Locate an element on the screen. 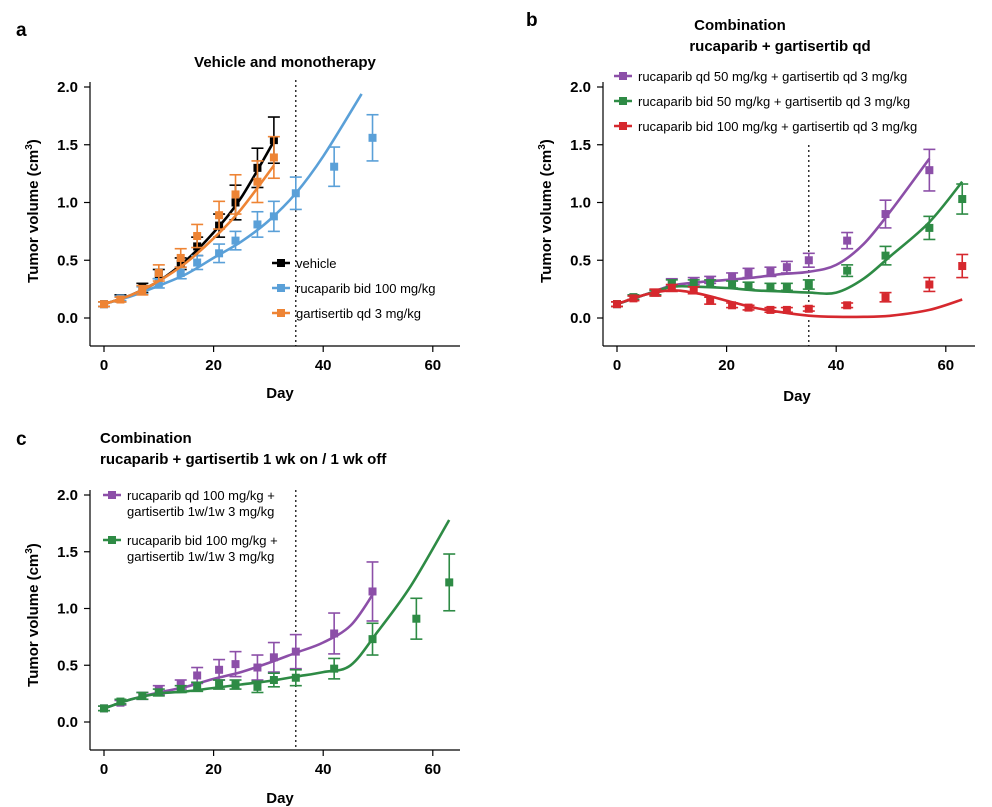  y-tick-label: 0.0 is located at coordinates (67, 318).